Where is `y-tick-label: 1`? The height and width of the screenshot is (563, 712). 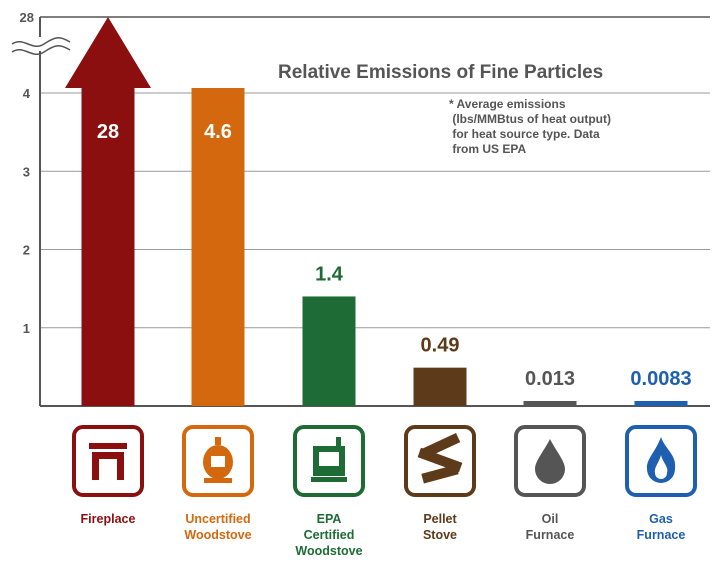 y-tick-label: 1 is located at coordinates (26, 328).